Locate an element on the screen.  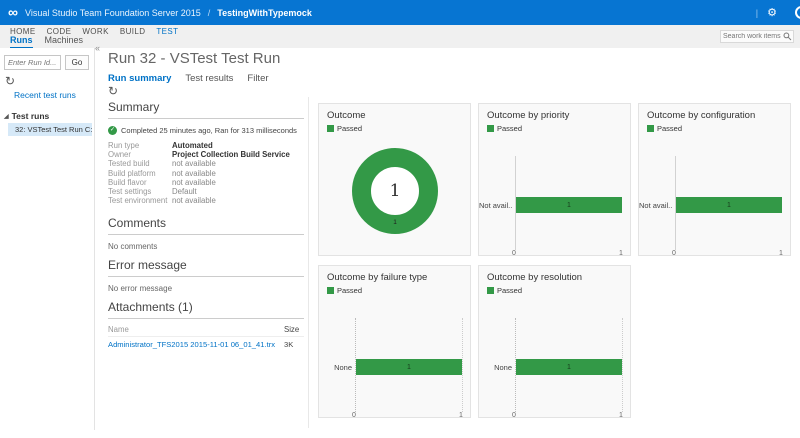
hub-nav-band: HOME CODE WORK BUILD TEST Runs Machines is located at coordinates (400, 37).